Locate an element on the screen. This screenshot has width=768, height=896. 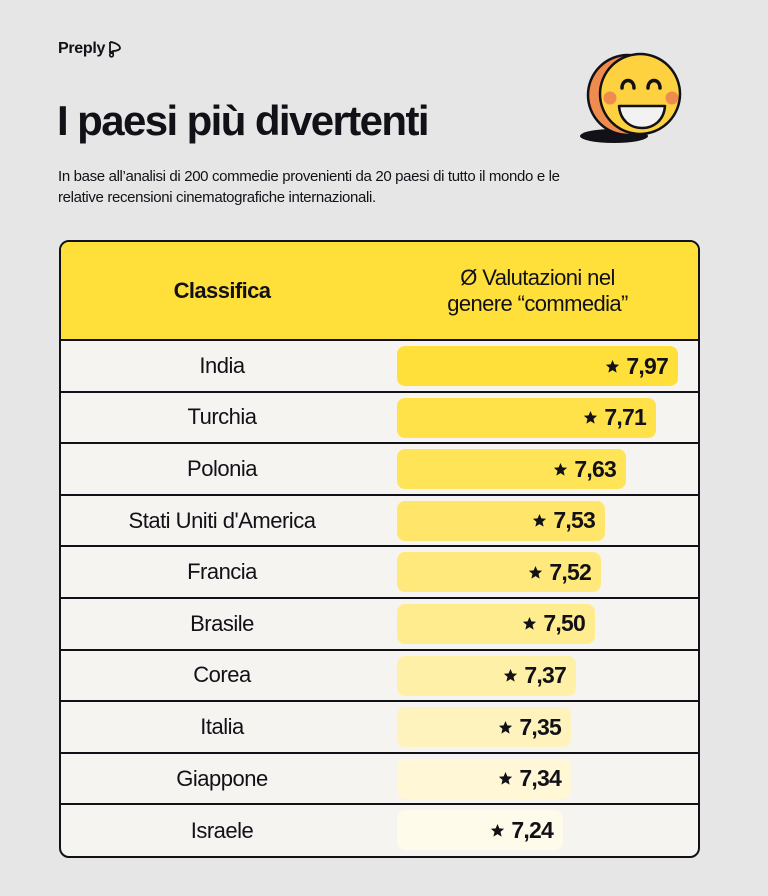
score-bar: 7,97 is located at coordinates (537, 366).